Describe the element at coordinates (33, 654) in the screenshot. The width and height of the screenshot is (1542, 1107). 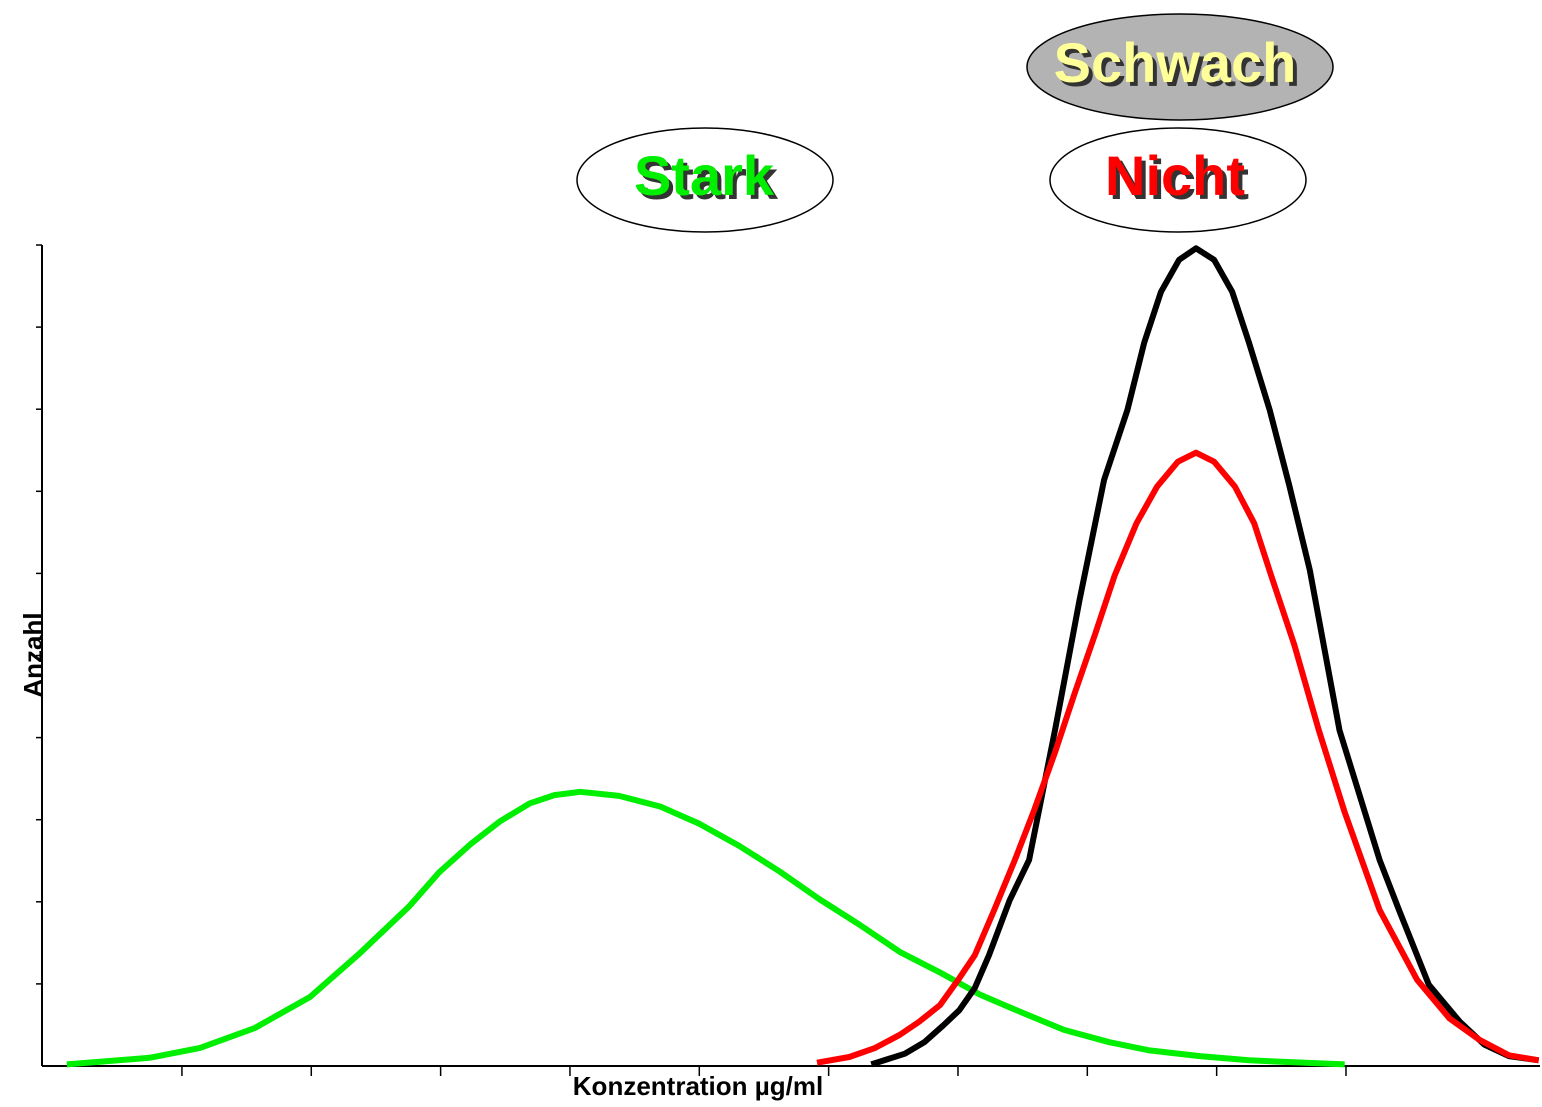
I see `y-axis-label: Anzahl` at that location.